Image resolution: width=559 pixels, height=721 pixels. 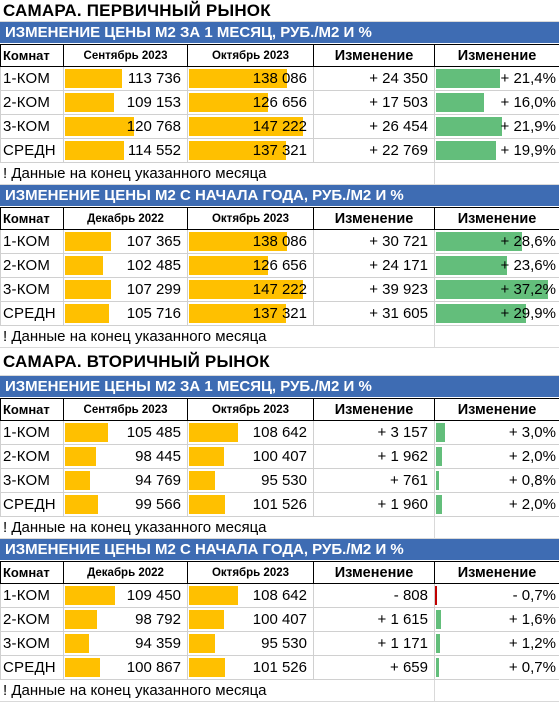 I want to click on price-start-cell: 114 552, so click(x=125, y=150).